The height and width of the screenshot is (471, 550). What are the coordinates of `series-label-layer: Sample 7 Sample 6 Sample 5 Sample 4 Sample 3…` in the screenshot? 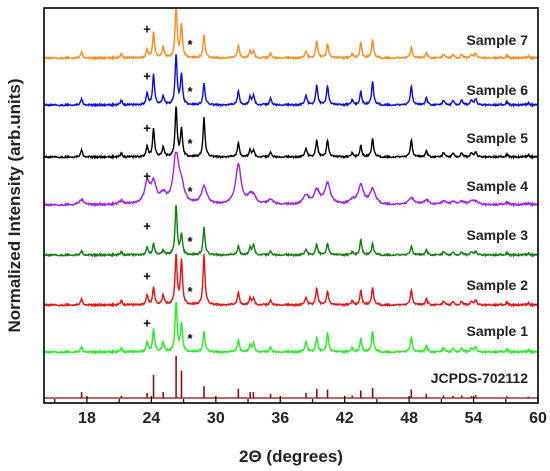 It's located at (480, 209).